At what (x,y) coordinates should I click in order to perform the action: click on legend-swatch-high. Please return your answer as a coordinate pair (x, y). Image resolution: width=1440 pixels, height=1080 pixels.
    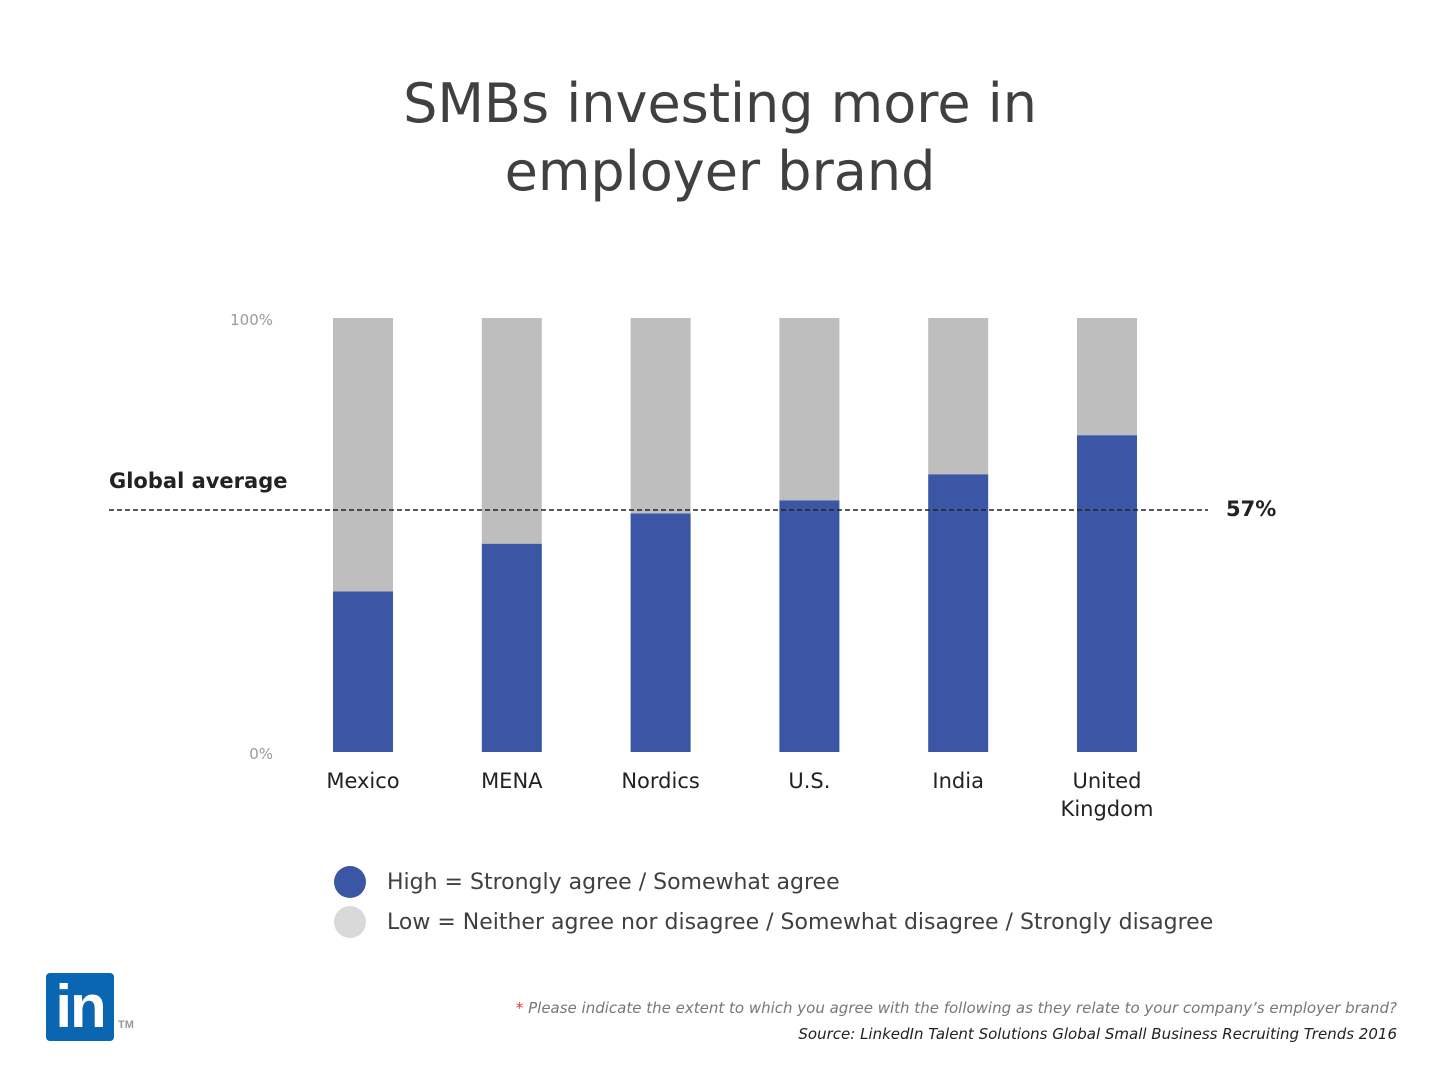
    Looking at the image, I should click on (350, 882).